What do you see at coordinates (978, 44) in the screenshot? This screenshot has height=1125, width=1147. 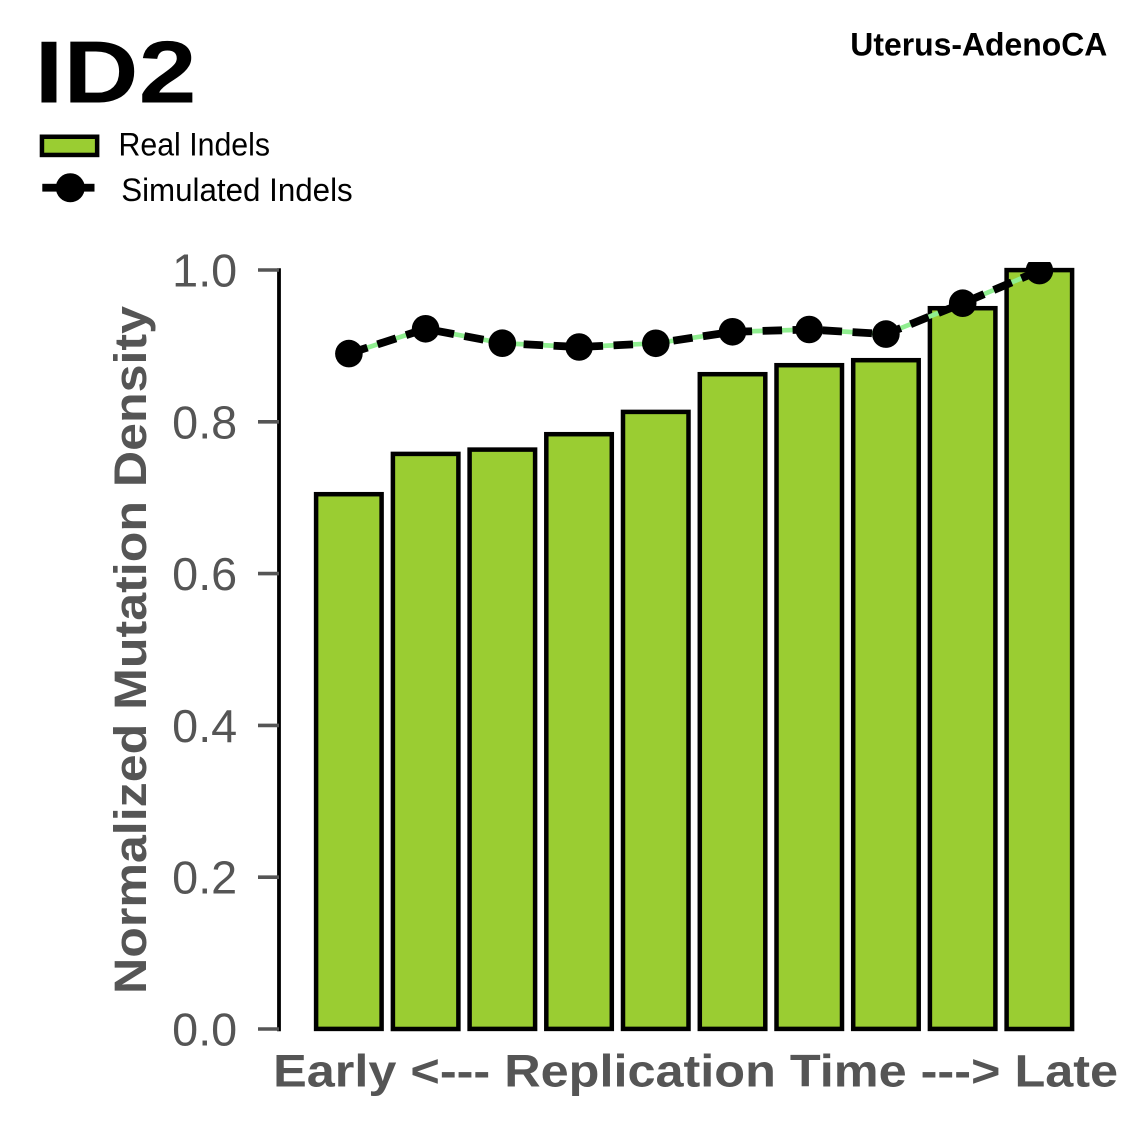 I see `svg-text: Uterus-AdenoCA` at bounding box center [978, 44].